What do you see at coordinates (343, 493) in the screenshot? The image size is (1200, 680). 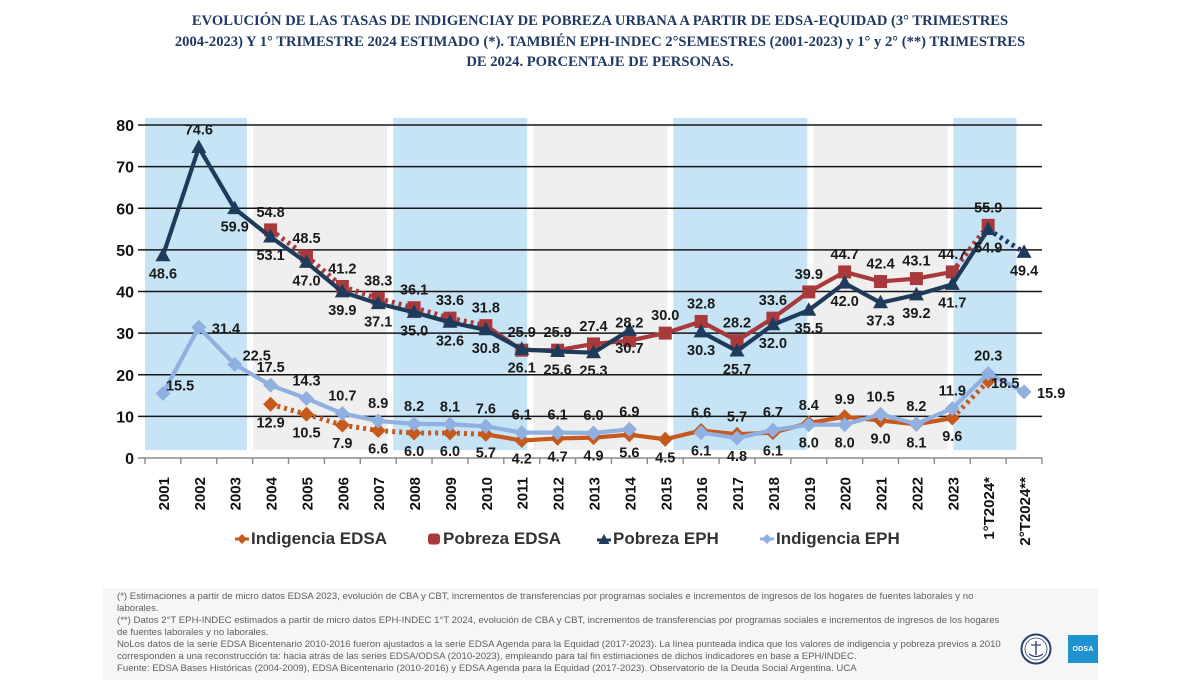 I see `x-tick-label: 2006` at bounding box center [343, 493].